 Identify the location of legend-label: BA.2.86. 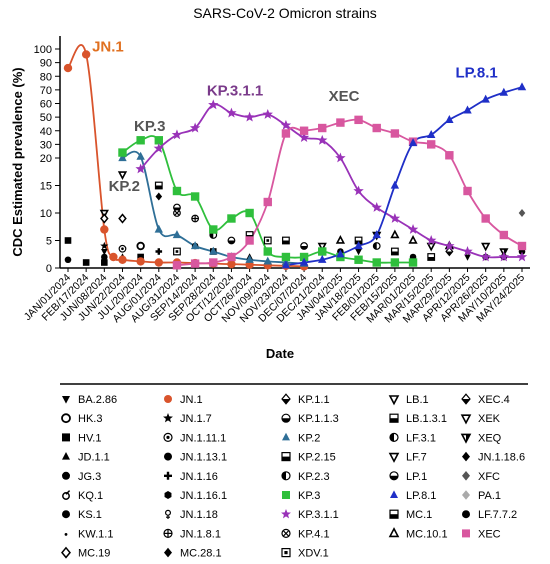
(97, 400).